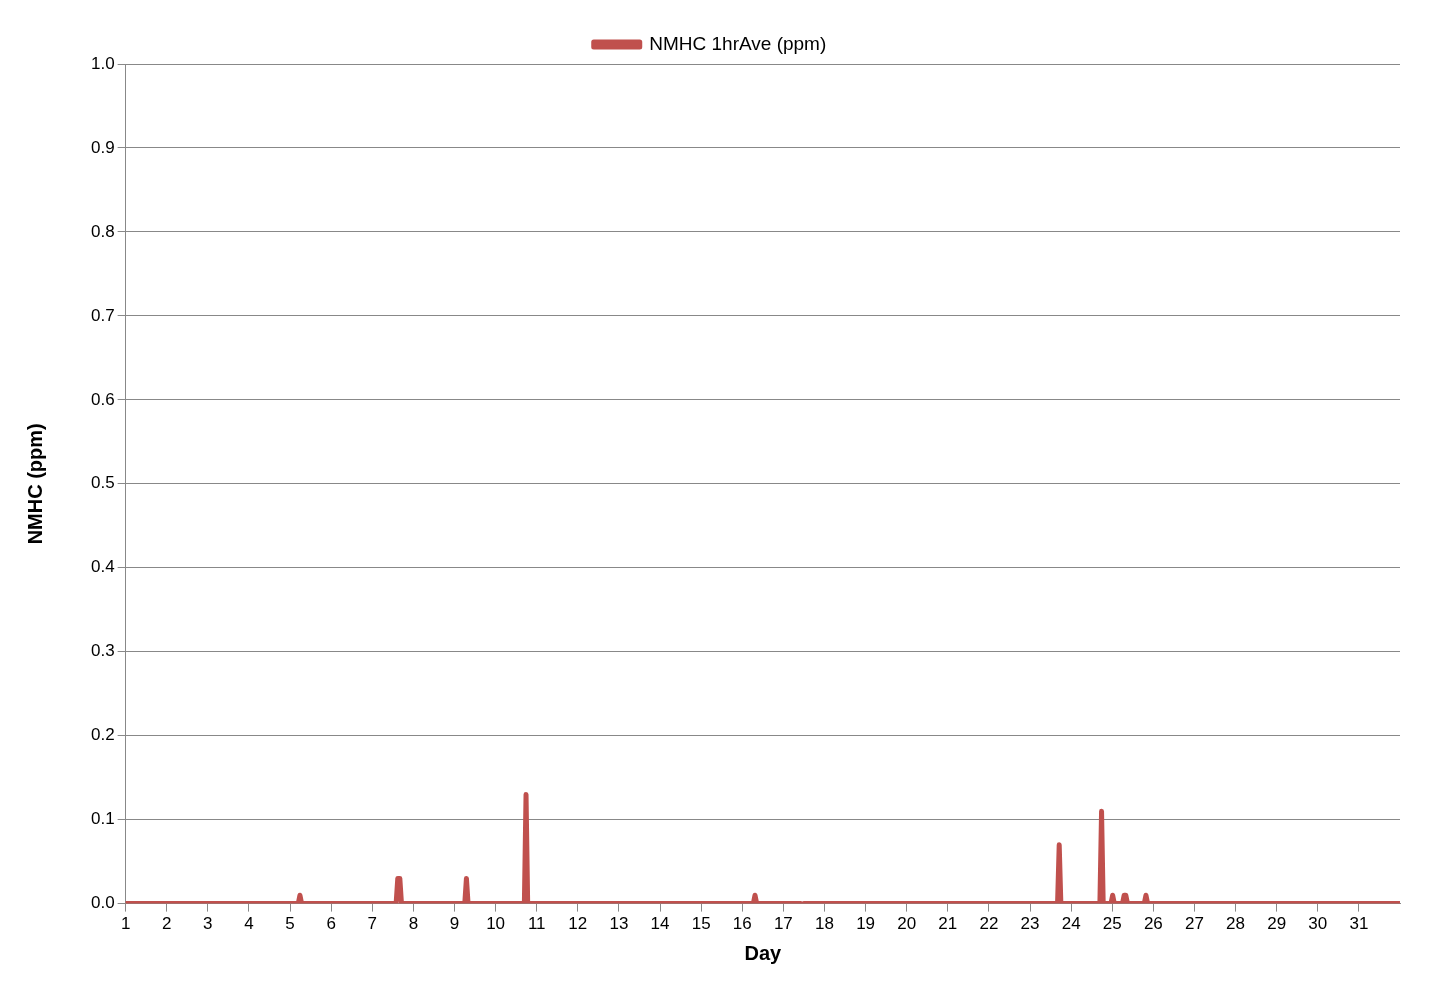  What do you see at coordinates (102, 315) in the screenshot?
I see `y-tick-label: 0.7` at bounding box center [102, 315].